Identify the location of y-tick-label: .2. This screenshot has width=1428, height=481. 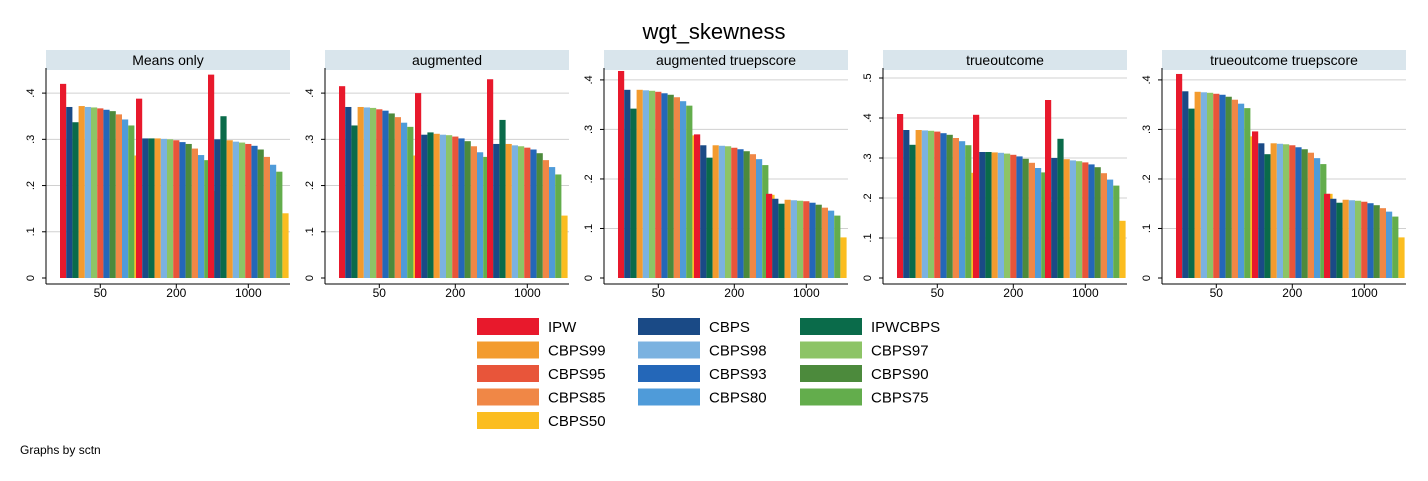
(589, 178).